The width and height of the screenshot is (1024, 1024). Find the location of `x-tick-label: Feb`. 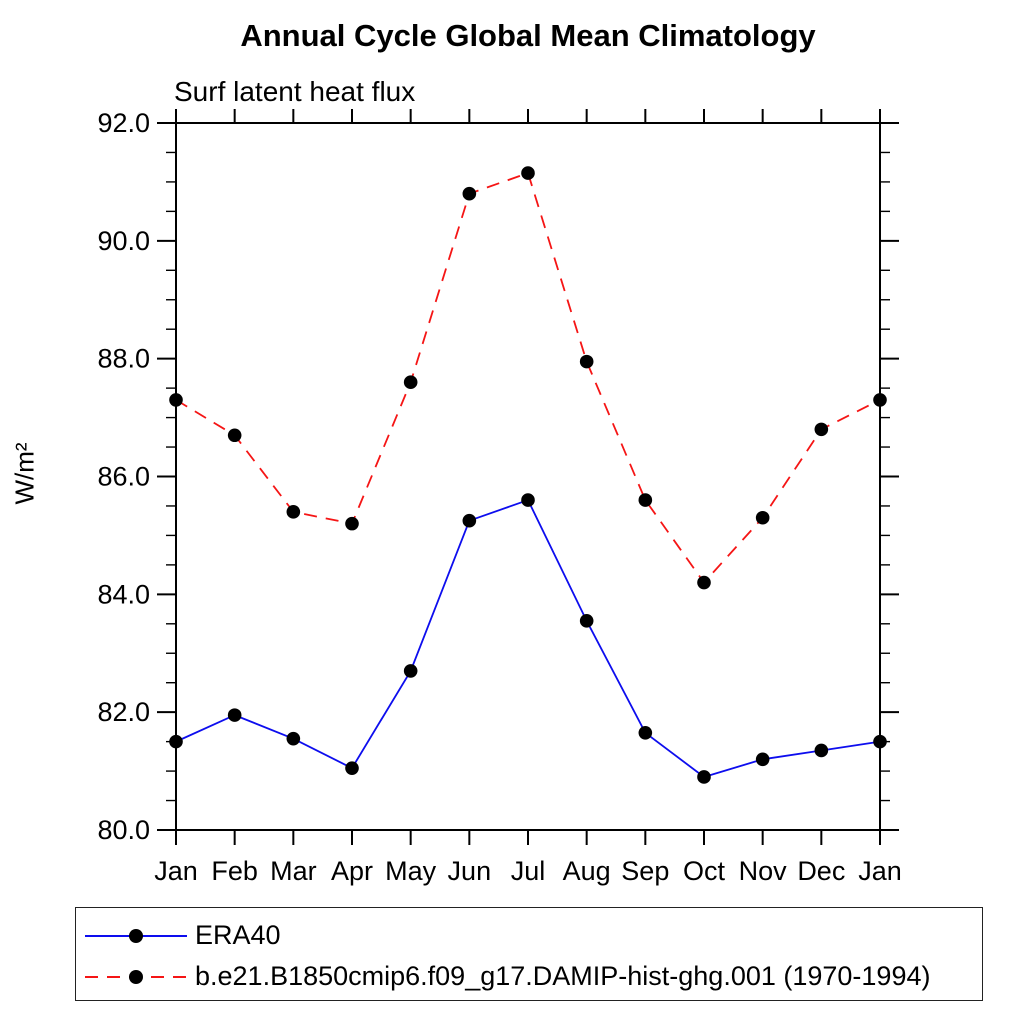

x-tick-label: Feb is located at coordinates (234, 871).